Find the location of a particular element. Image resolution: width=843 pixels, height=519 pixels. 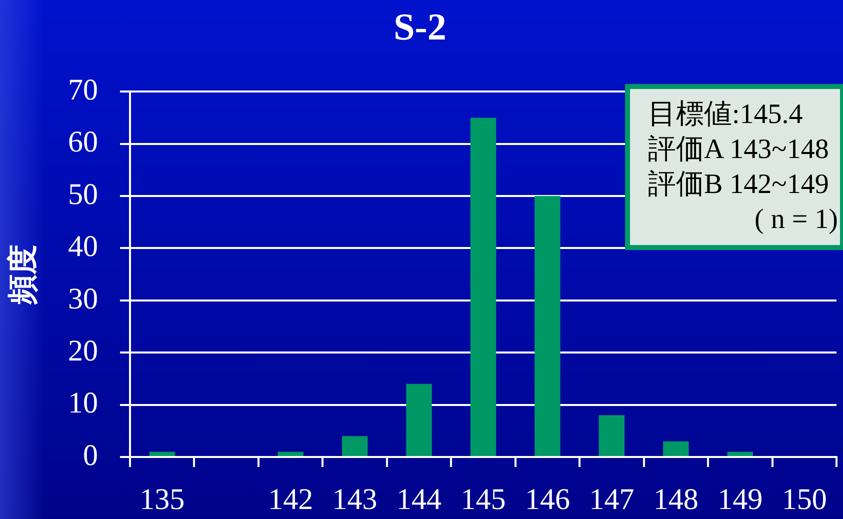

x-tick-label: 145 is located at coordinates (483, 499).